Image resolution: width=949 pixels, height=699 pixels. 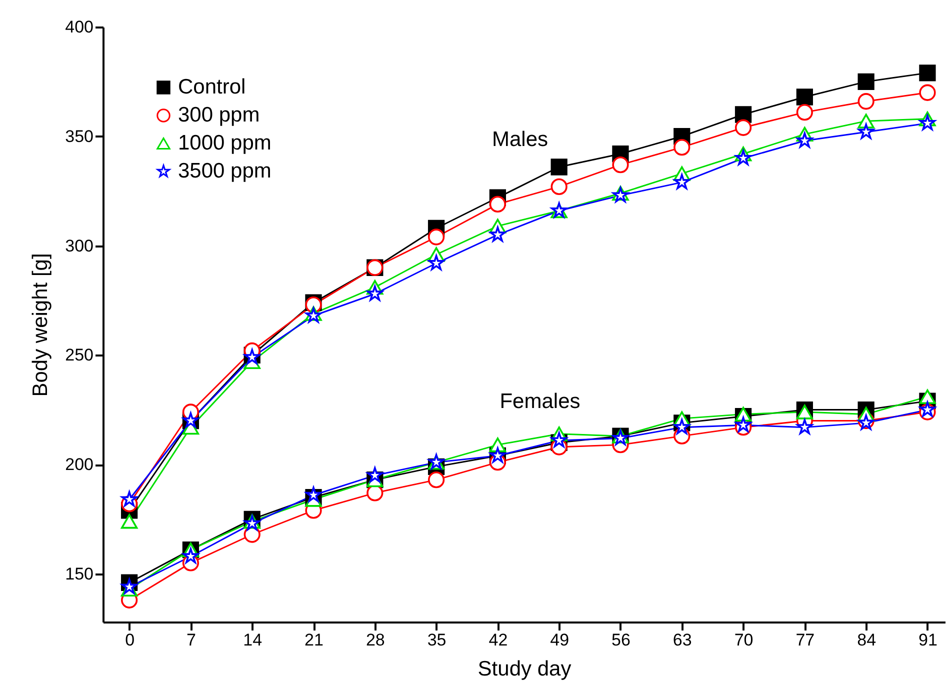 What do you see at coordinates (520, 139) in the screenshot?
I see `annotation: Males` at bounding box center [520, 139].